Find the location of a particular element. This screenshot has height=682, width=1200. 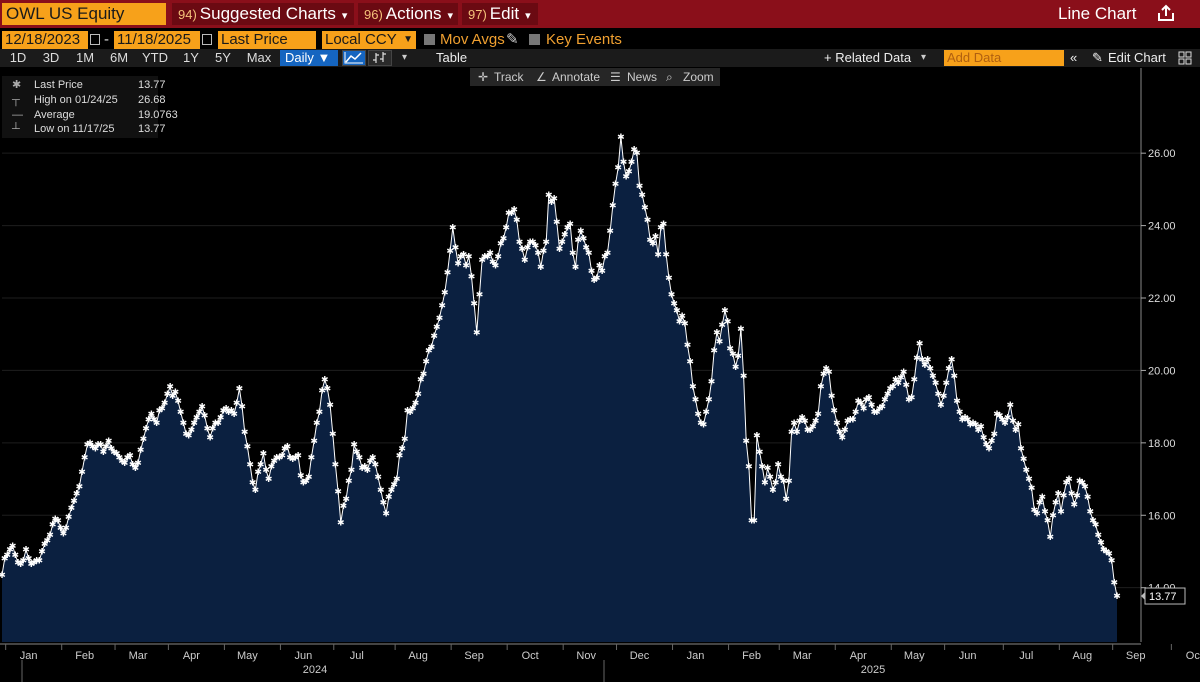

currency-select: Local CCY ▼ is located at coordinates (369, 40).